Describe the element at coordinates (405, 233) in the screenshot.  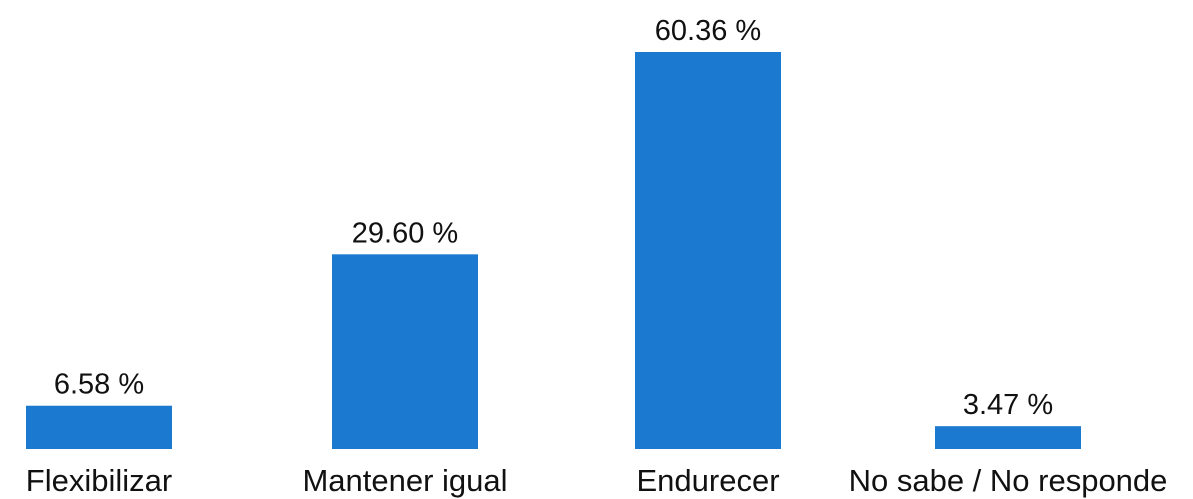
I see `value-label-2: 29.60 %` at that location.